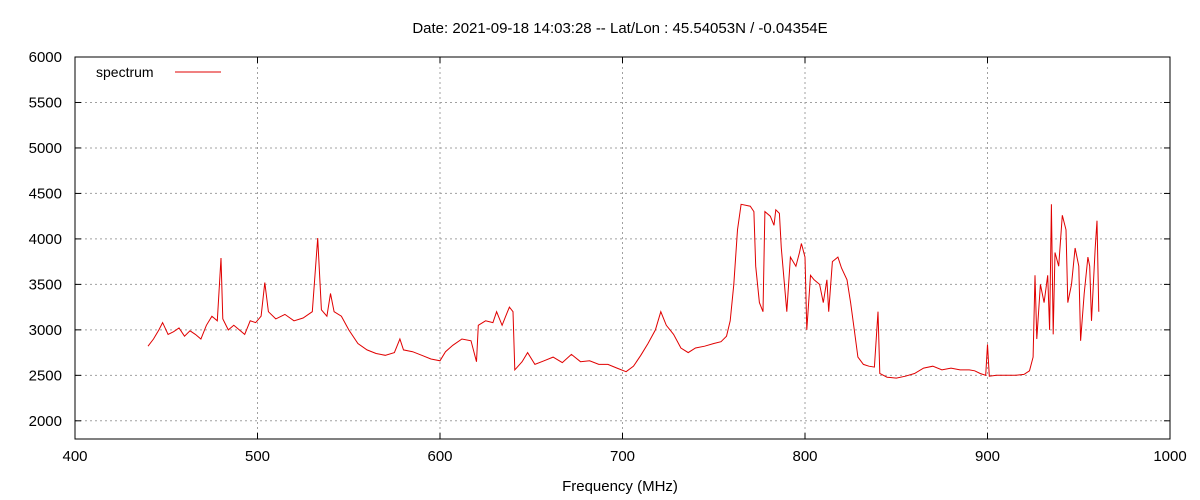 The image size is (1200, 500). What do you see at coordinates (45, 375) in the screenshot?
I see `y-tick-label: 2500` at bounding box center [45, 375].